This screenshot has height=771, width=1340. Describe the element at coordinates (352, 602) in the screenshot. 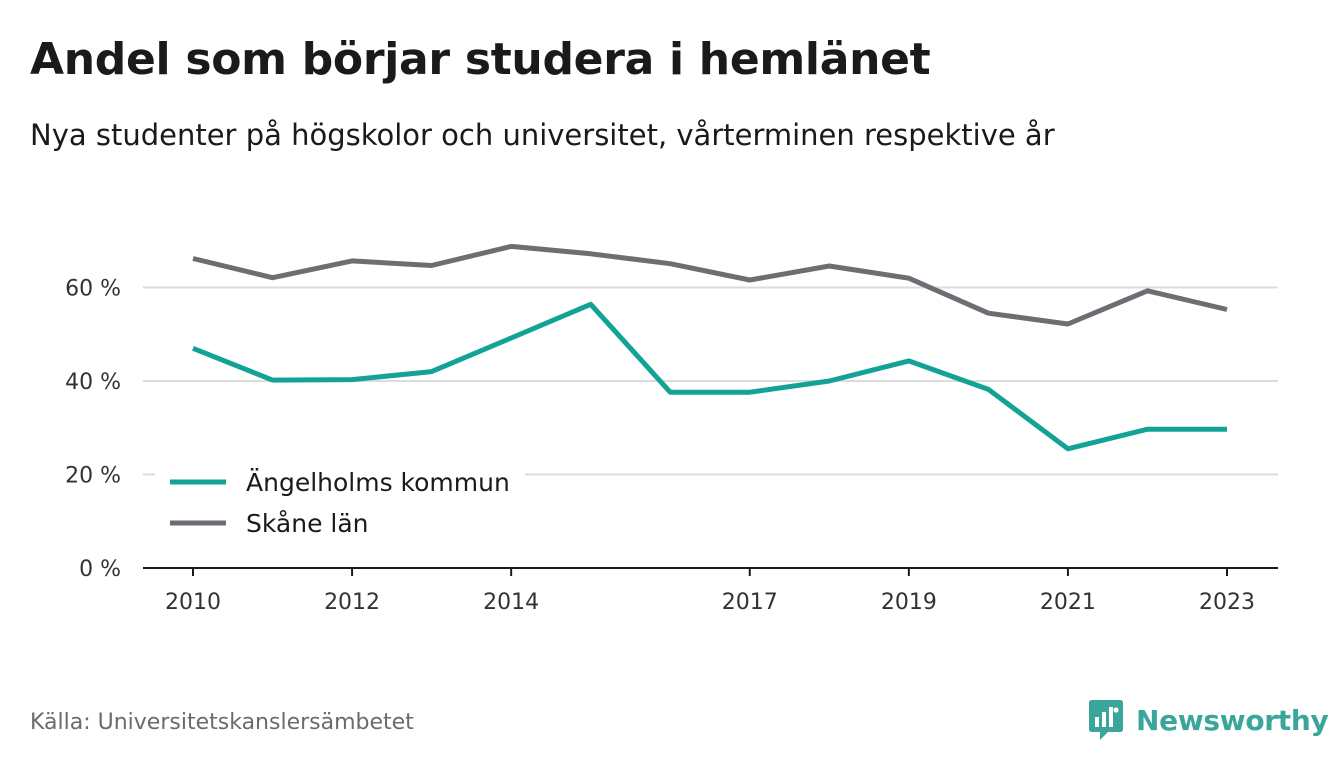

I see `x-tick-label: 2012` at that location.